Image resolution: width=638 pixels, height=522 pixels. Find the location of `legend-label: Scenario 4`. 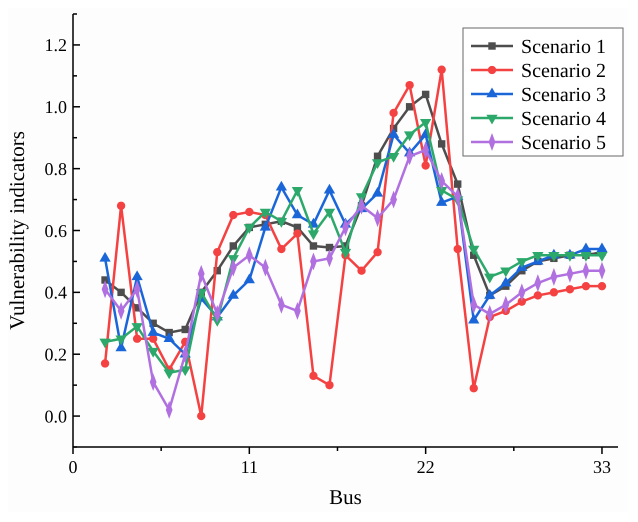

legend-label: Scenario 4 is located at coordinates (563, 119).